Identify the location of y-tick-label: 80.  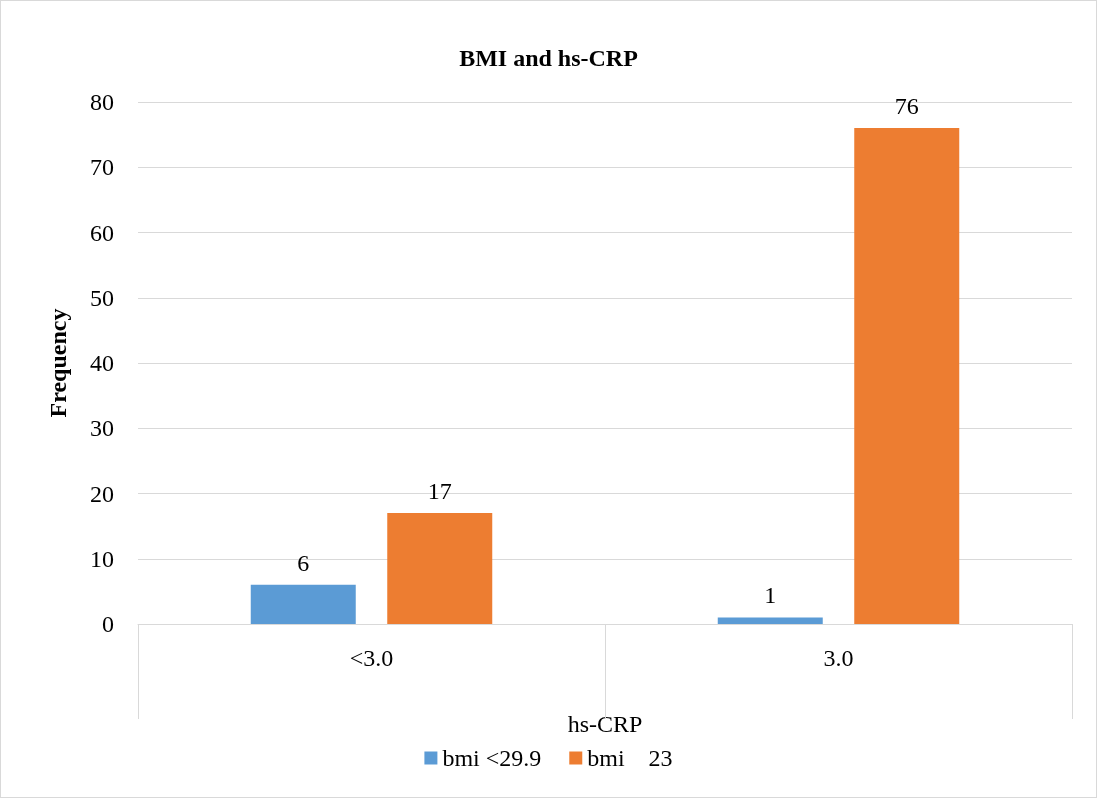
(102, 102).